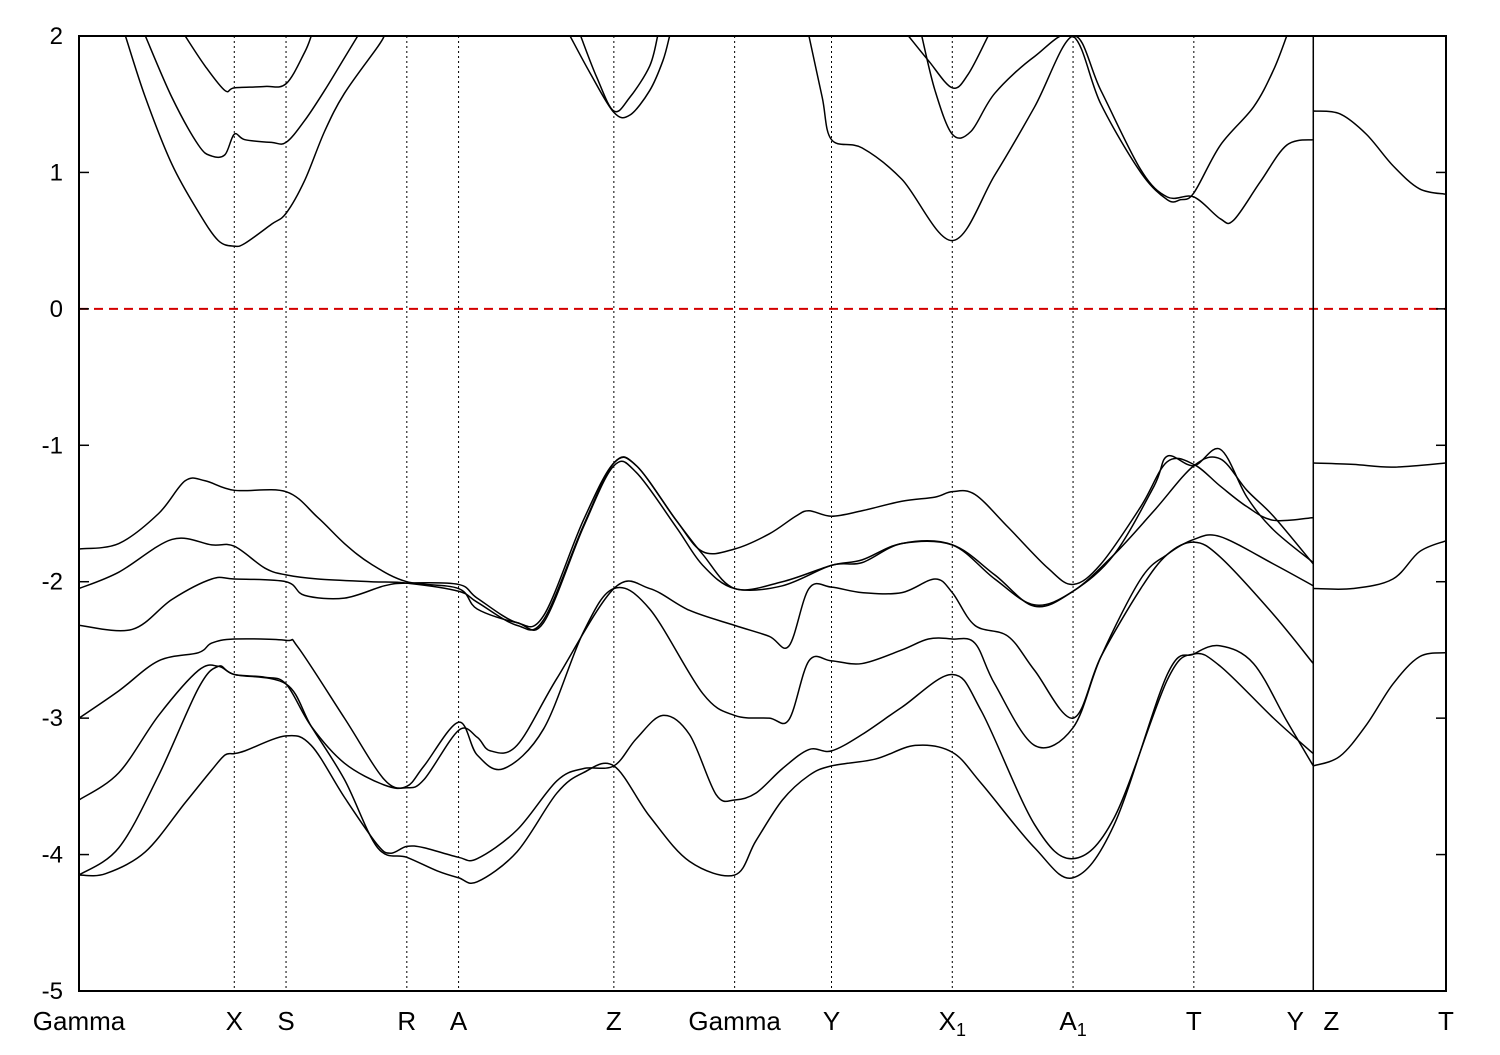 Image resolution: width=1500 pixels, height=1055 pixels. Describe the element at coordinates (52, 445) in the screenshot. I see `y-tick-label: -1` at that location.